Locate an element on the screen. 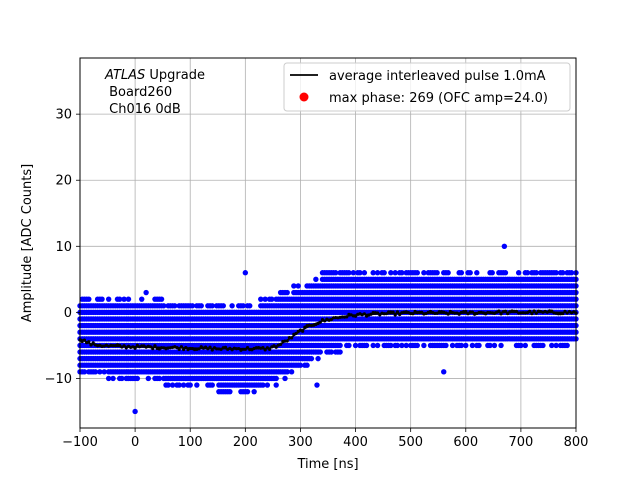 The image size is (640, 480). annotation-upgrade: Upgrade is located at coordinates (175, 75).